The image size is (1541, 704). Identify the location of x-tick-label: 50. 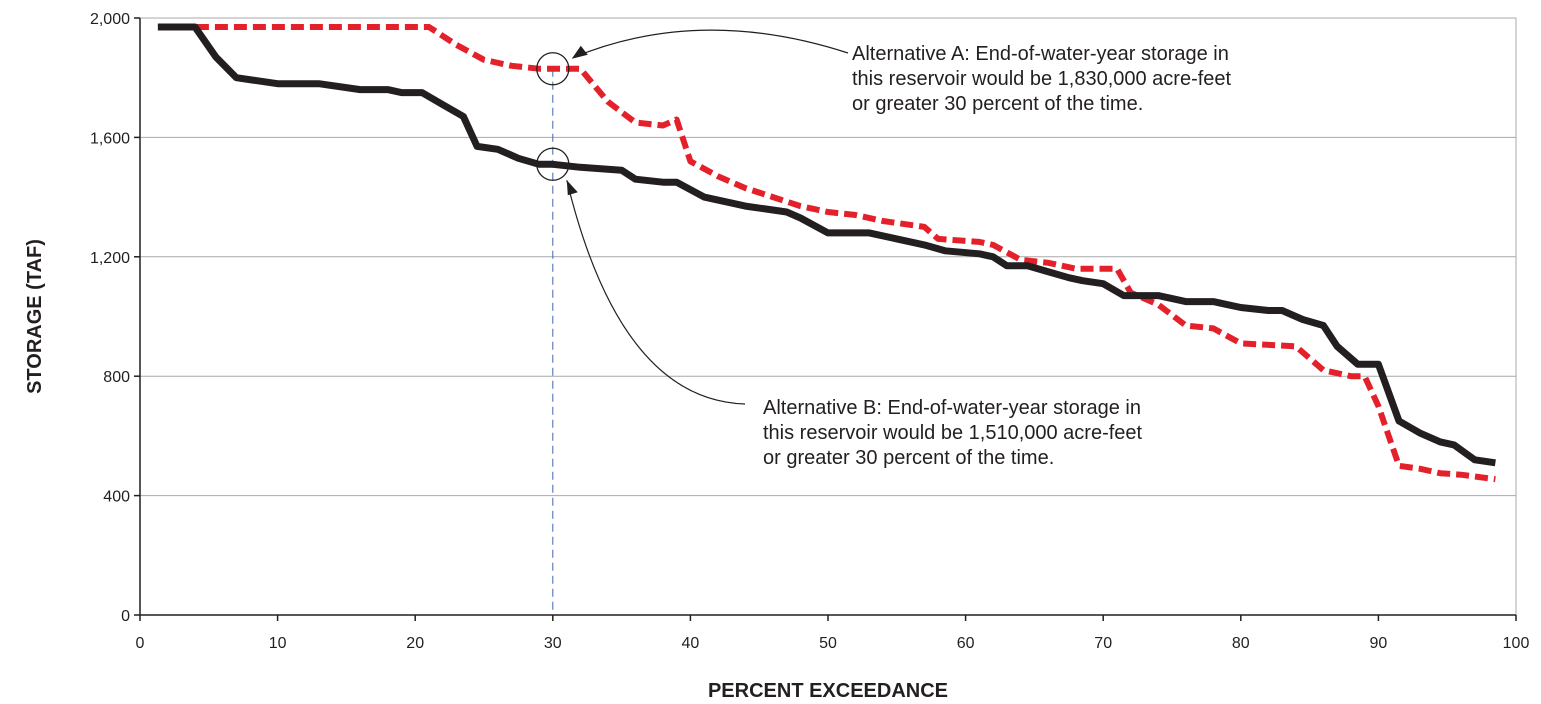
(828, 643).